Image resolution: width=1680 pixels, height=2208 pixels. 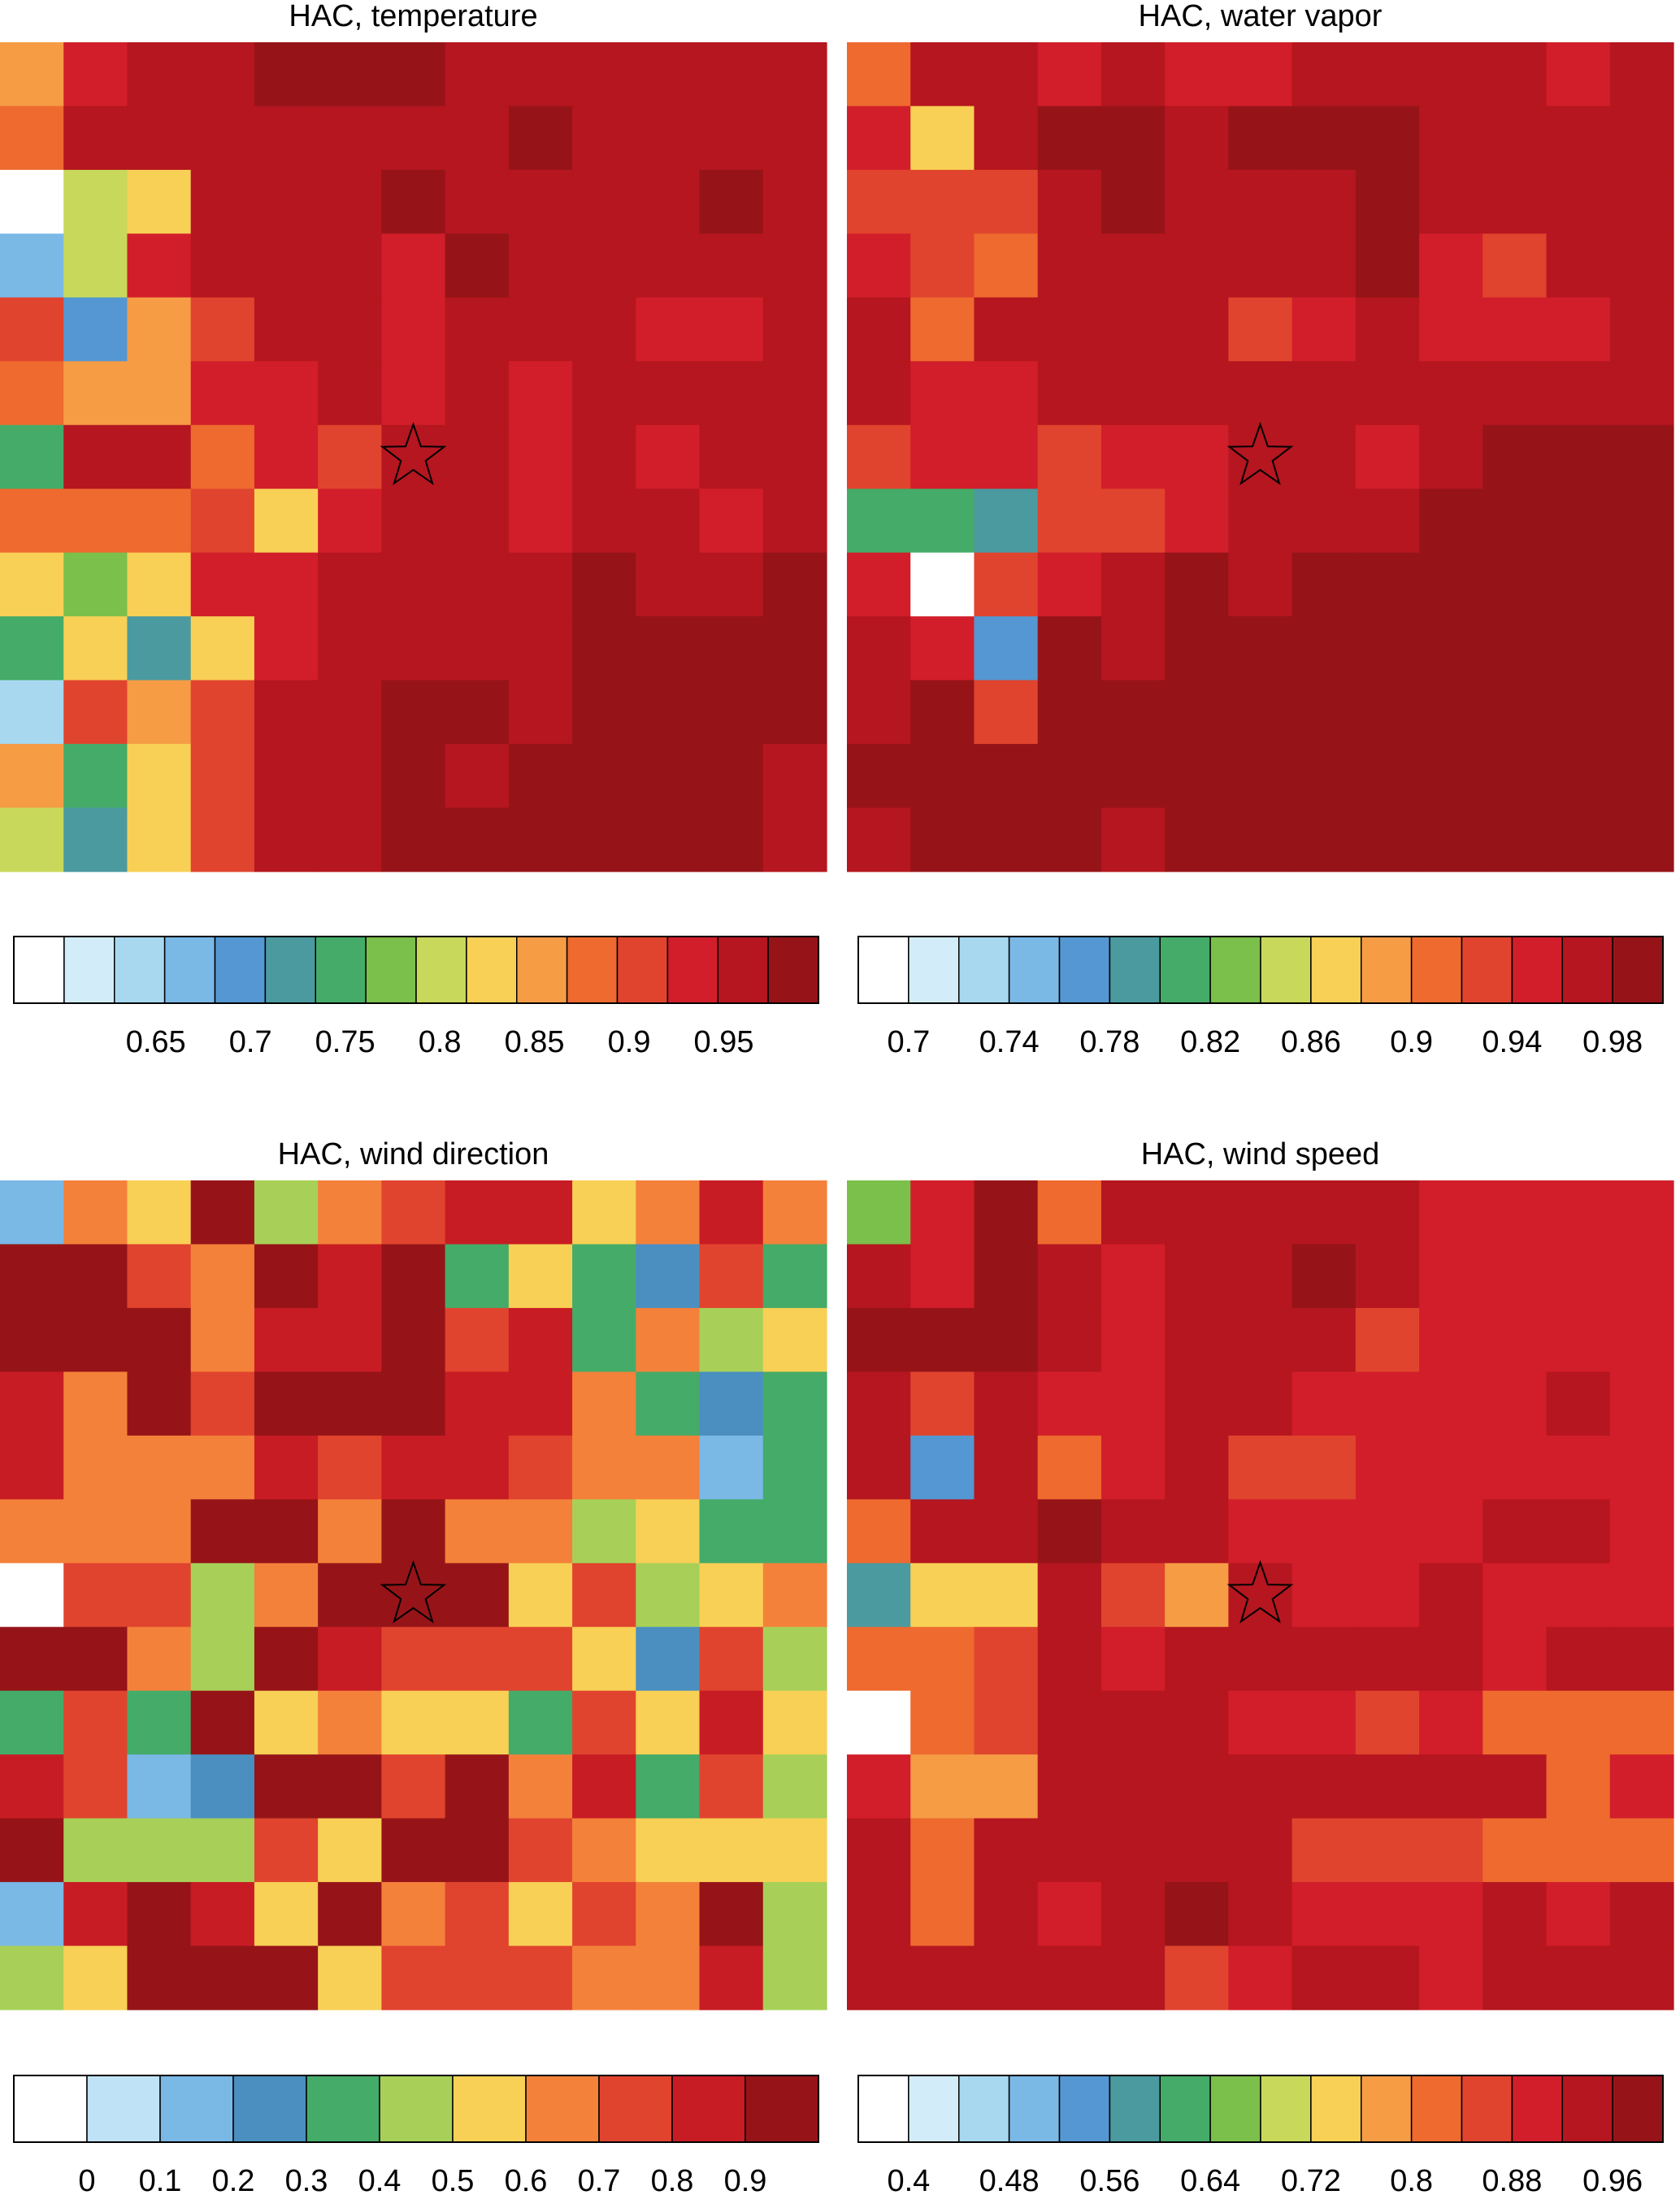 What do you see at coordinates (1110, 2181) in the screenshot?
I see `colorbar-tick-label: 0.56` at bounding box center [1110, 2181].